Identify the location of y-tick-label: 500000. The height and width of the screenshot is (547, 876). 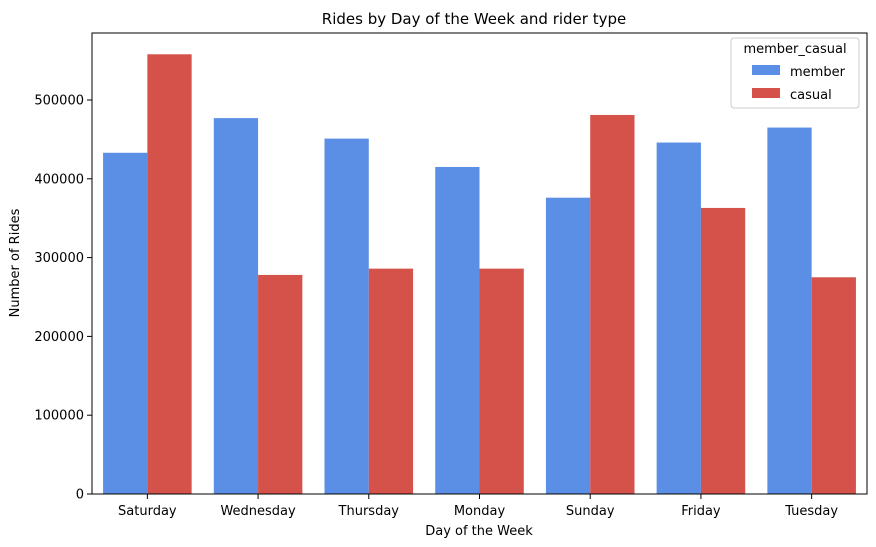
(59, 100).